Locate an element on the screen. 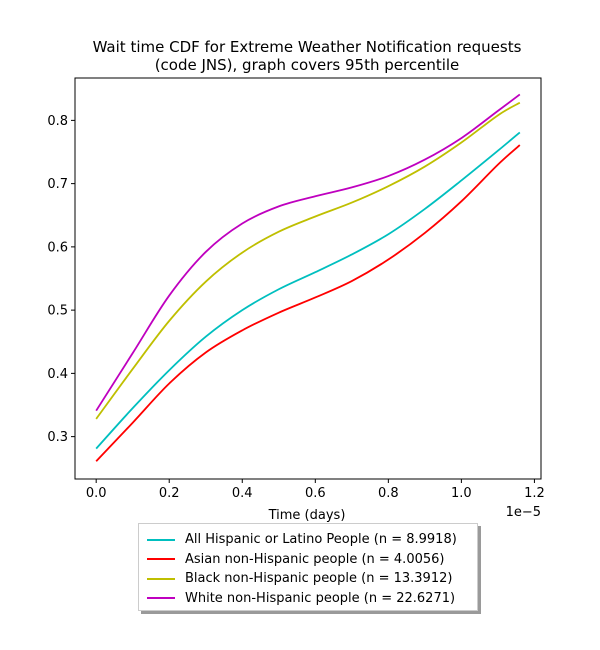 The height and width of the screenshot is (650, 600). y-tick-label: 0.8 is located at coordinates (57, 121).